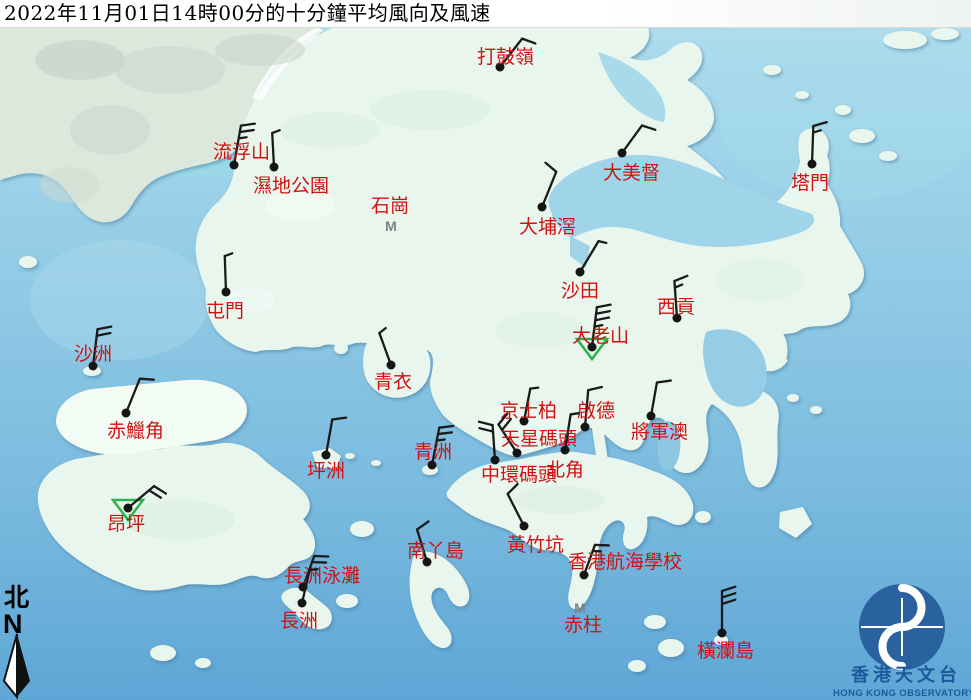  I want to click on north-arrow-left, so click(10, 666).